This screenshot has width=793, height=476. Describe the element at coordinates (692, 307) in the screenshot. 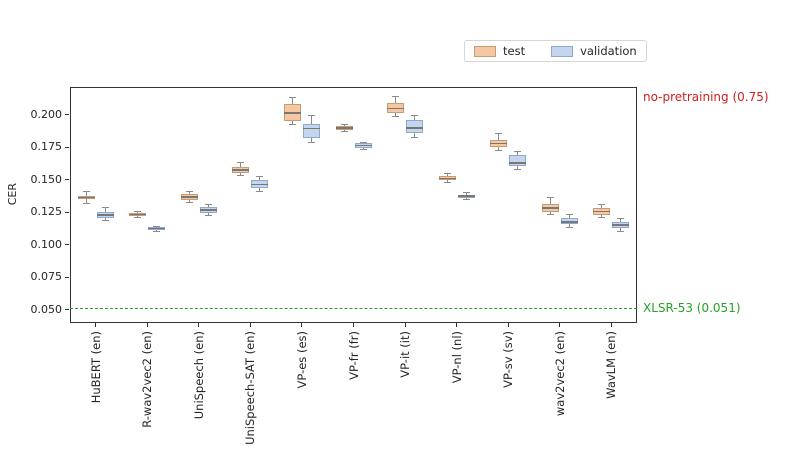

I see `annotation-xlsr53: XLSR-53 (0.051)` at that location.